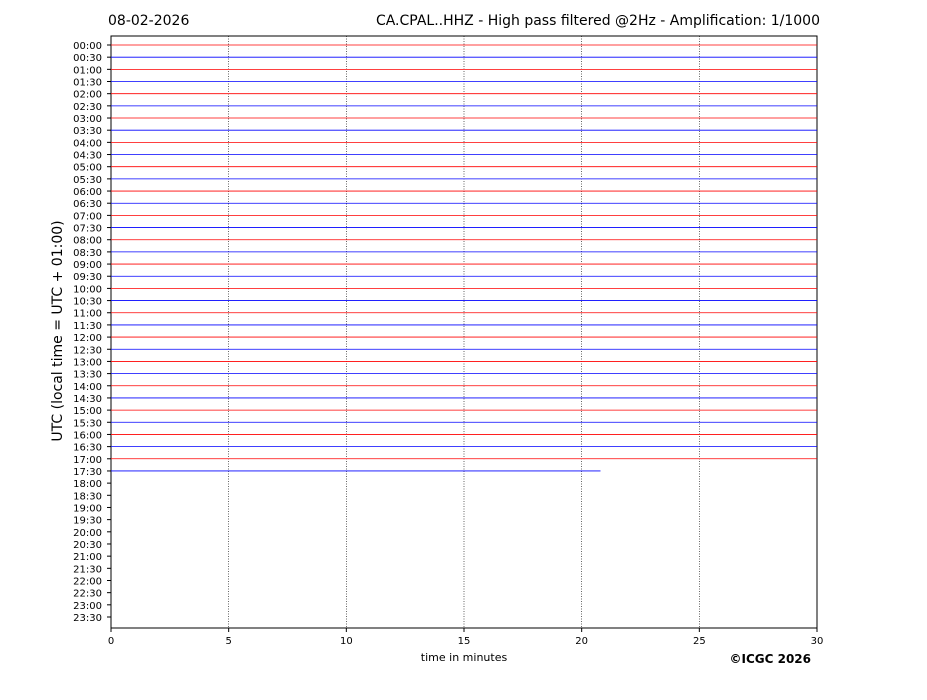  What do you see at coordinates (87, 338) in the screenshot?
I see `y-tick-label: 12:00` at bounding box center [87, 338].